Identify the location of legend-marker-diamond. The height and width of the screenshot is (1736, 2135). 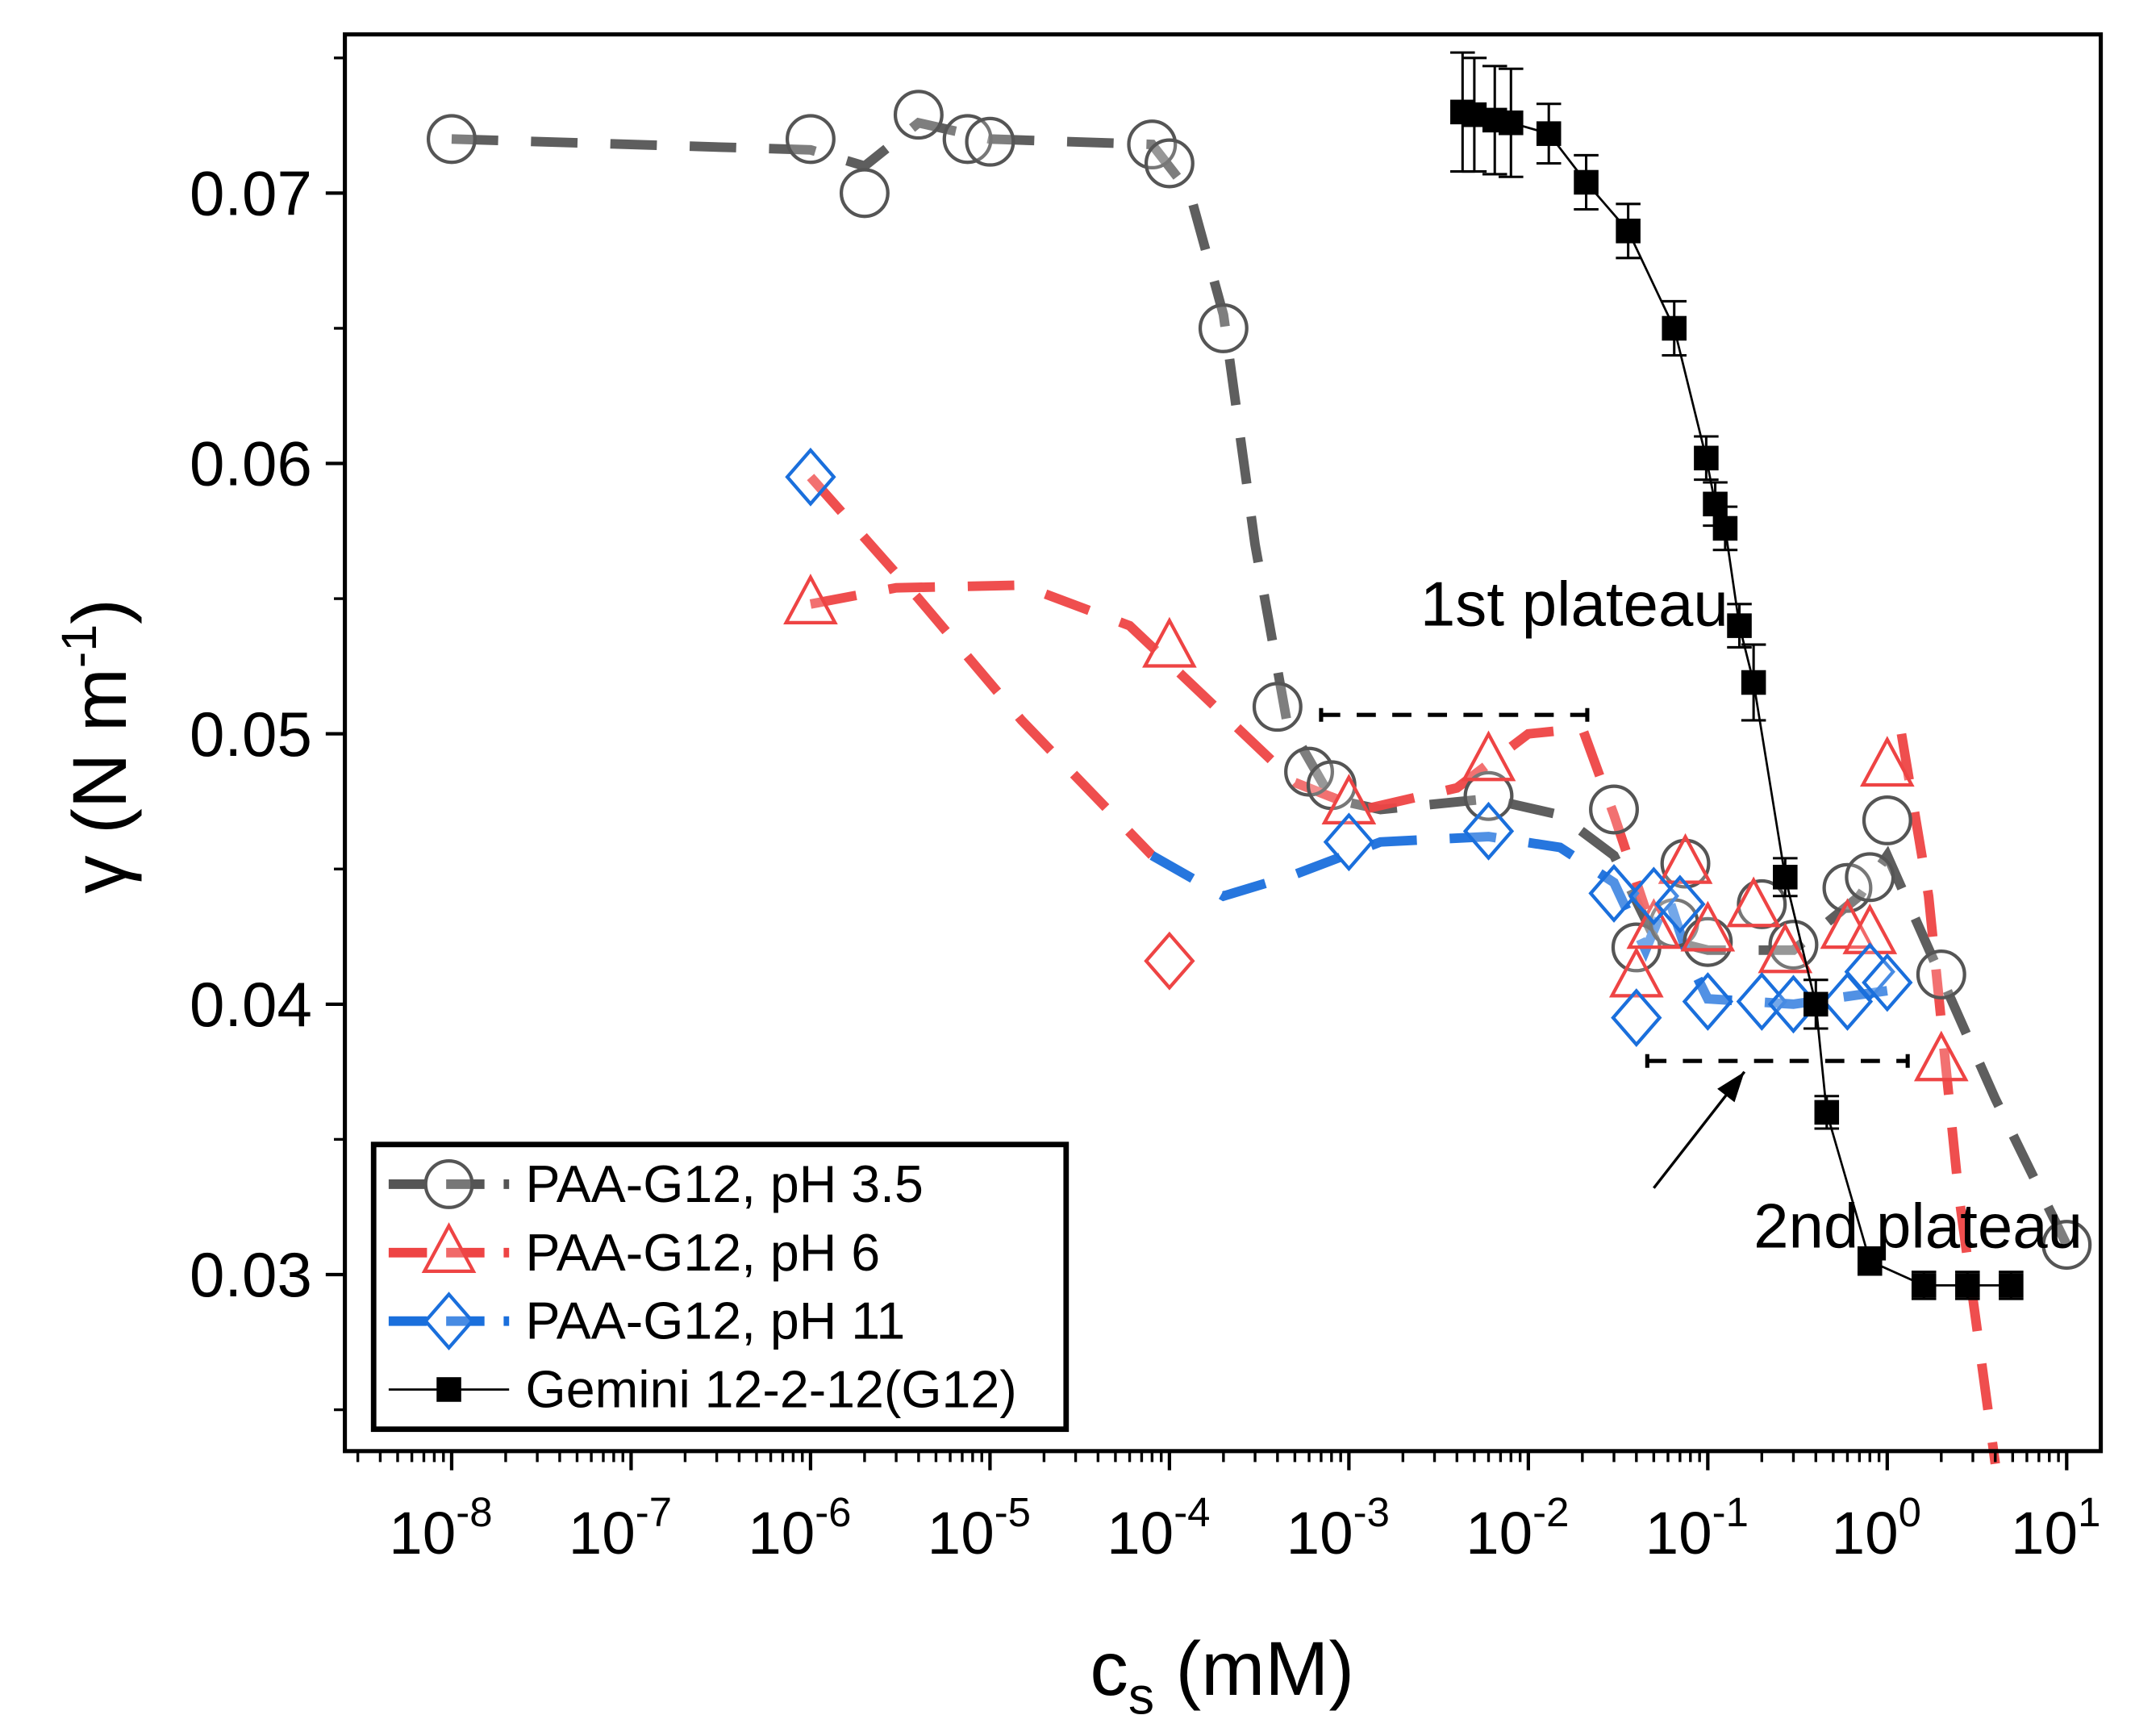
(449, 1321).